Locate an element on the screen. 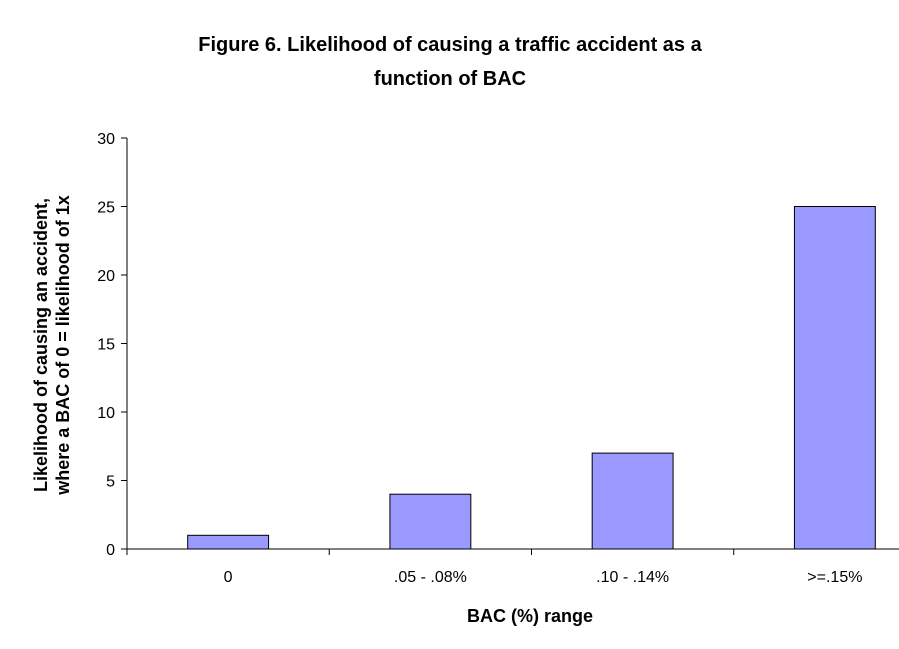 The image size is (899, 649). x-tick-label-3: >=.15% is located at coordinates (834, 577).